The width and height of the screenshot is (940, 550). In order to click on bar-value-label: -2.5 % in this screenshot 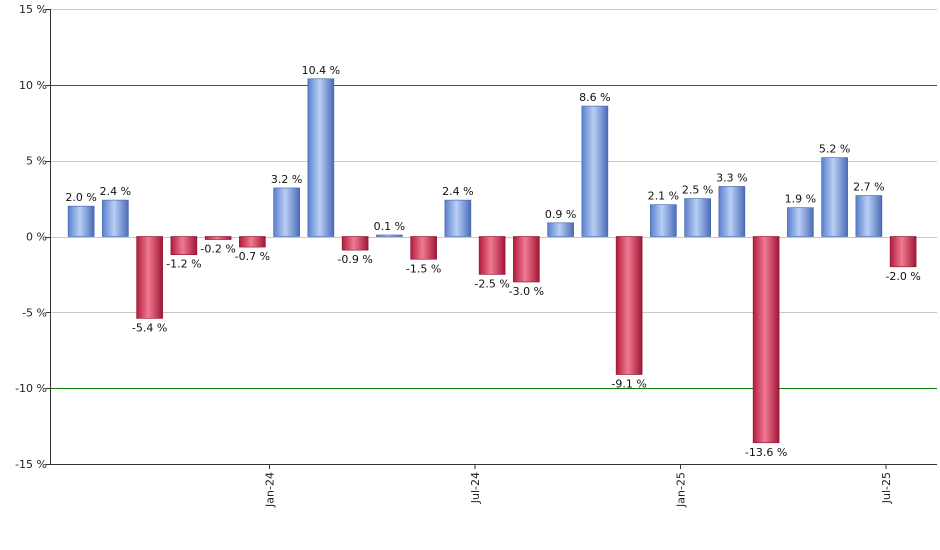, I will do `click(491, 283)`.